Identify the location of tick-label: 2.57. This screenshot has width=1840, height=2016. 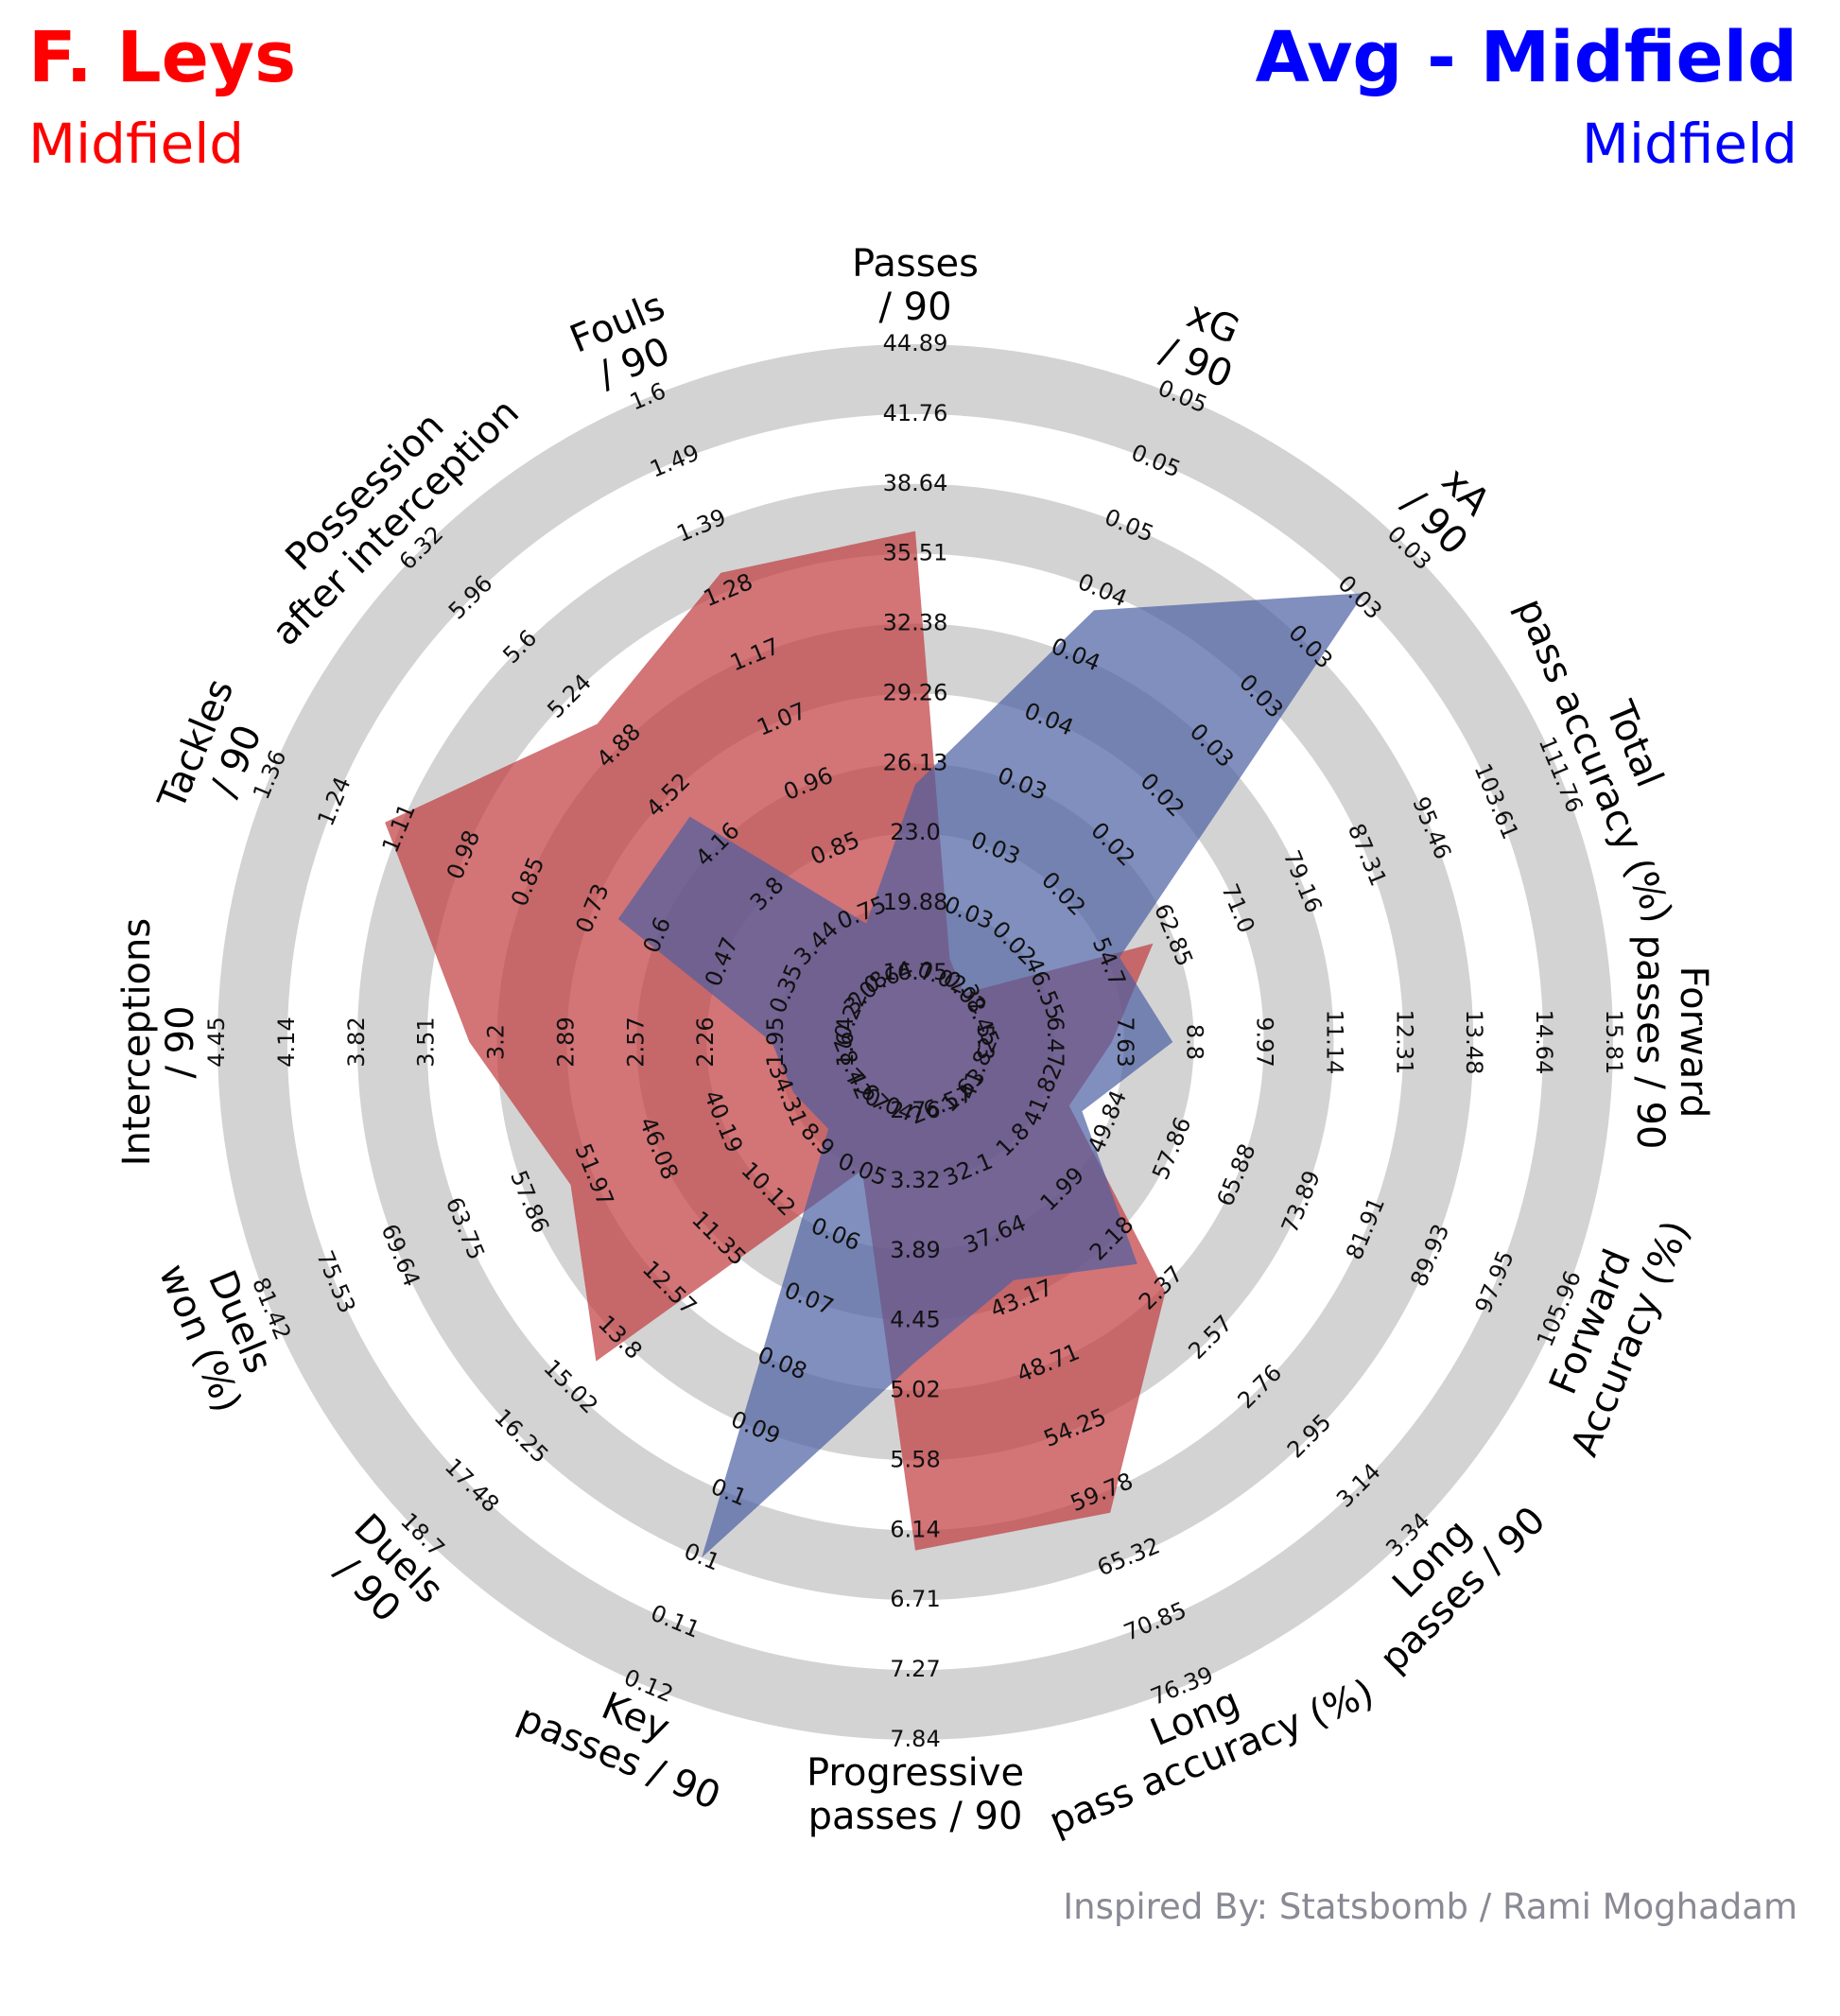
(635, 1042).